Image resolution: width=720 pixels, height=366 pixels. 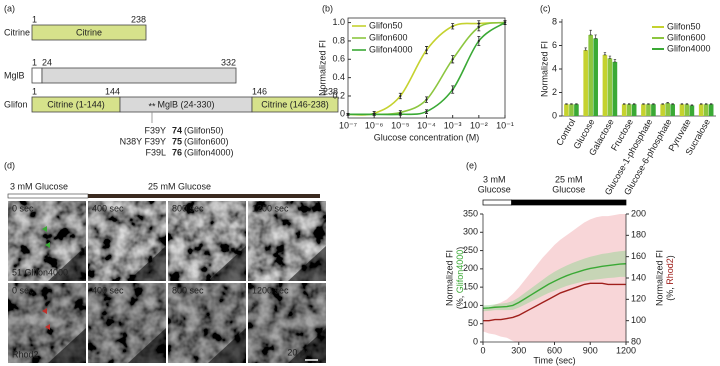 I want to click on residue-number: 238, so click(x=330, y=91).